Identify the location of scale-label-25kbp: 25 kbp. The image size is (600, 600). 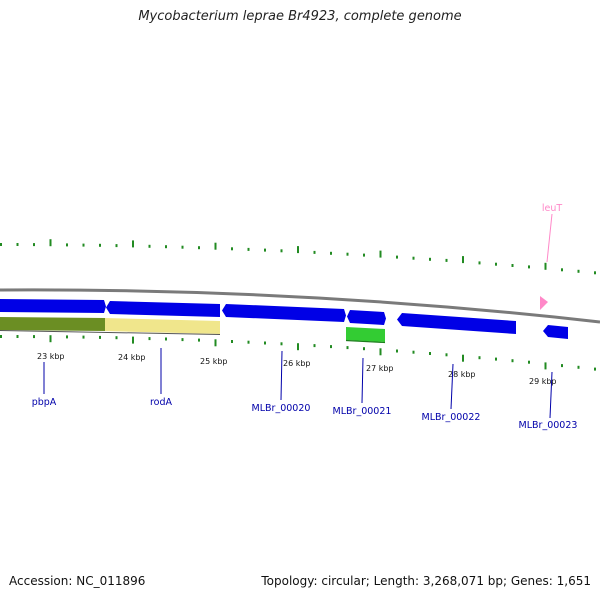
(214, 361).